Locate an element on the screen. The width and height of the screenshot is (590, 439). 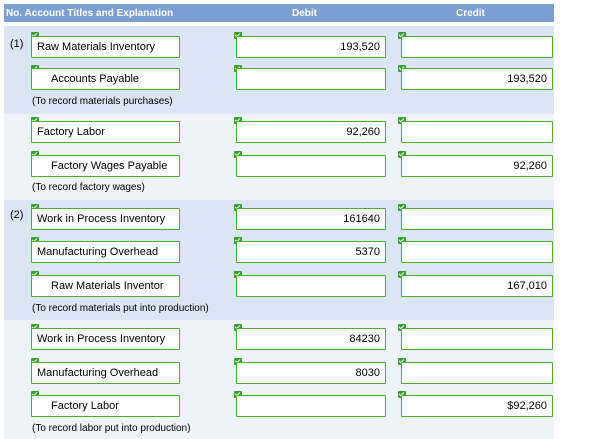
entry-explanation: (To record materials purchases) is located at coordinates (102, 101).